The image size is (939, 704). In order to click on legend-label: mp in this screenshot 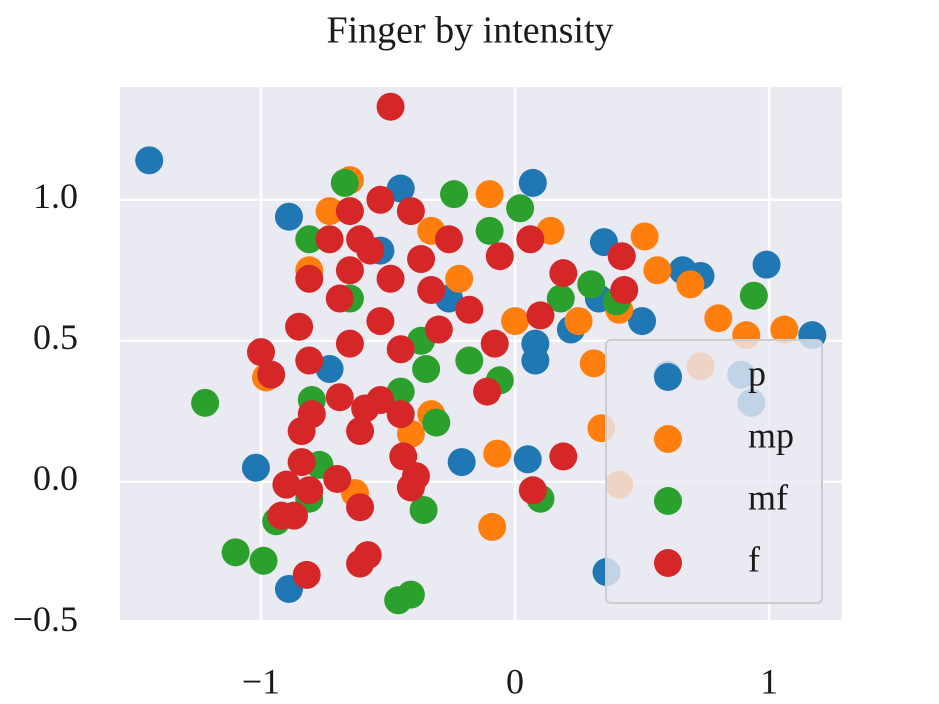, I will do `click(771, 435)`.